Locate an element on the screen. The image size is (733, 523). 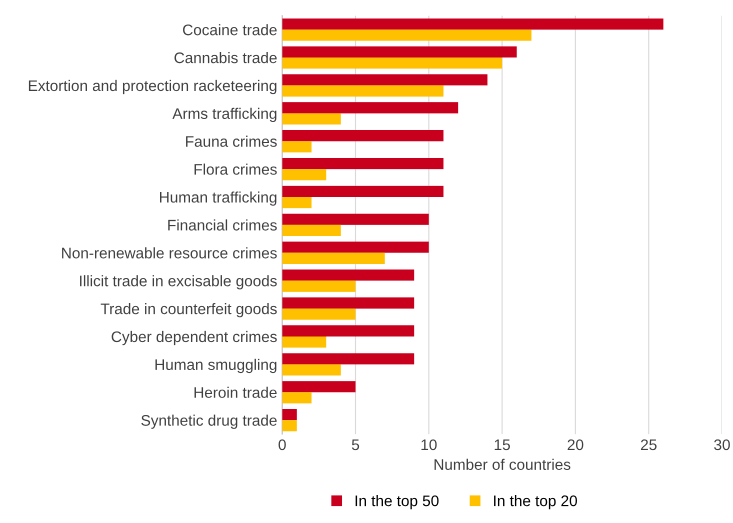
x-tick-label: 20 is located at coordinates (576, 444).